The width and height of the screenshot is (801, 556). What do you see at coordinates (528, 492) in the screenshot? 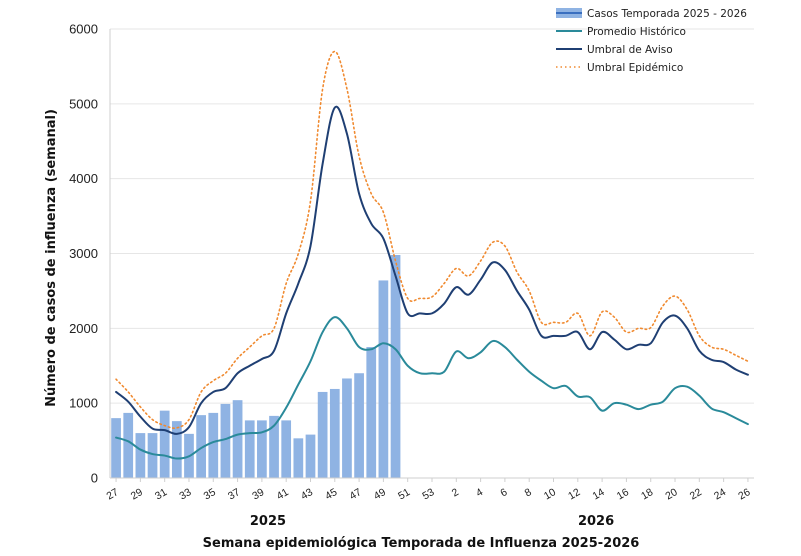
I see `x-tick-label: 8` at bounding box center [528, 492].